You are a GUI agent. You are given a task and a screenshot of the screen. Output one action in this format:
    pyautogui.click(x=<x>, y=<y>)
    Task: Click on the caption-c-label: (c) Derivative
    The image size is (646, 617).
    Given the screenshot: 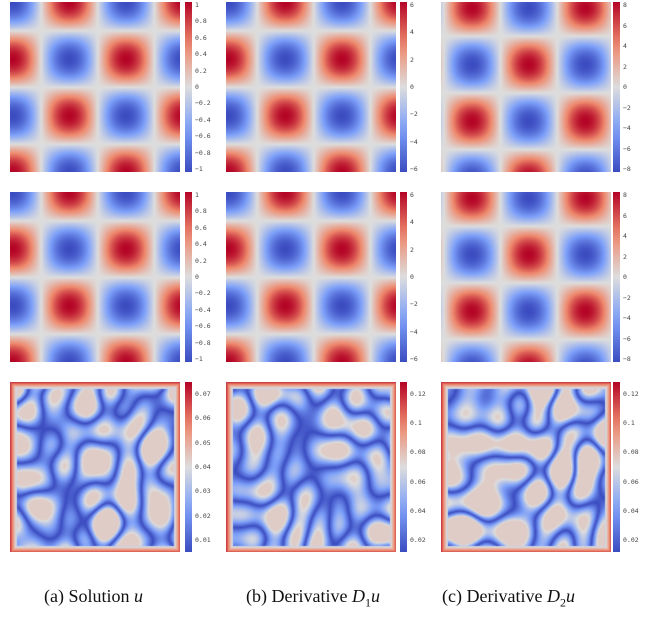 What is the action you would take?
    pyautogui.click(x=492, y=596)
    